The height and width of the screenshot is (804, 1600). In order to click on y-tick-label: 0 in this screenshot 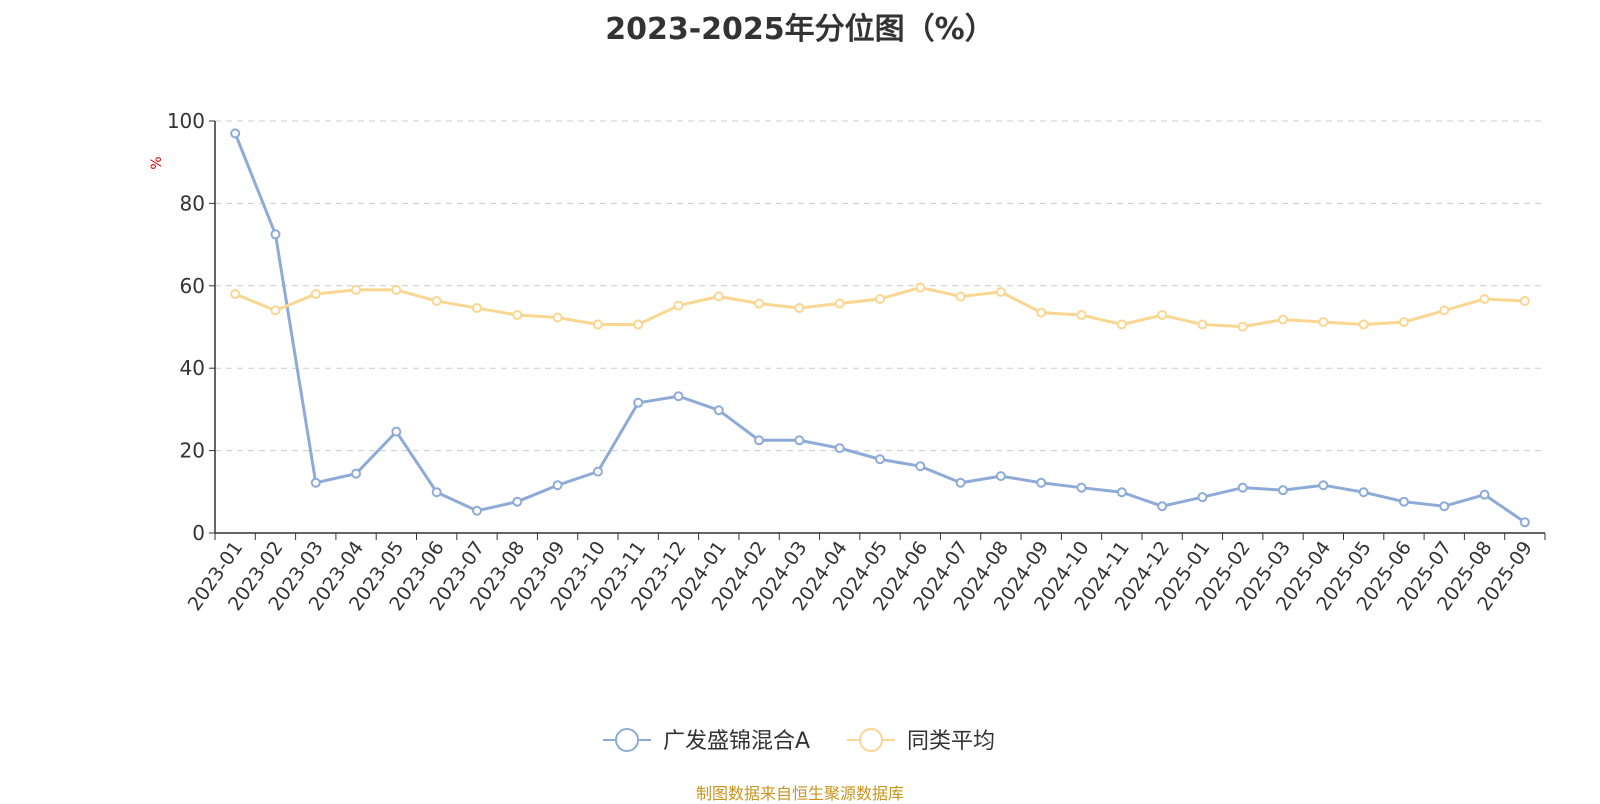, I will do `click(198, 533)`.